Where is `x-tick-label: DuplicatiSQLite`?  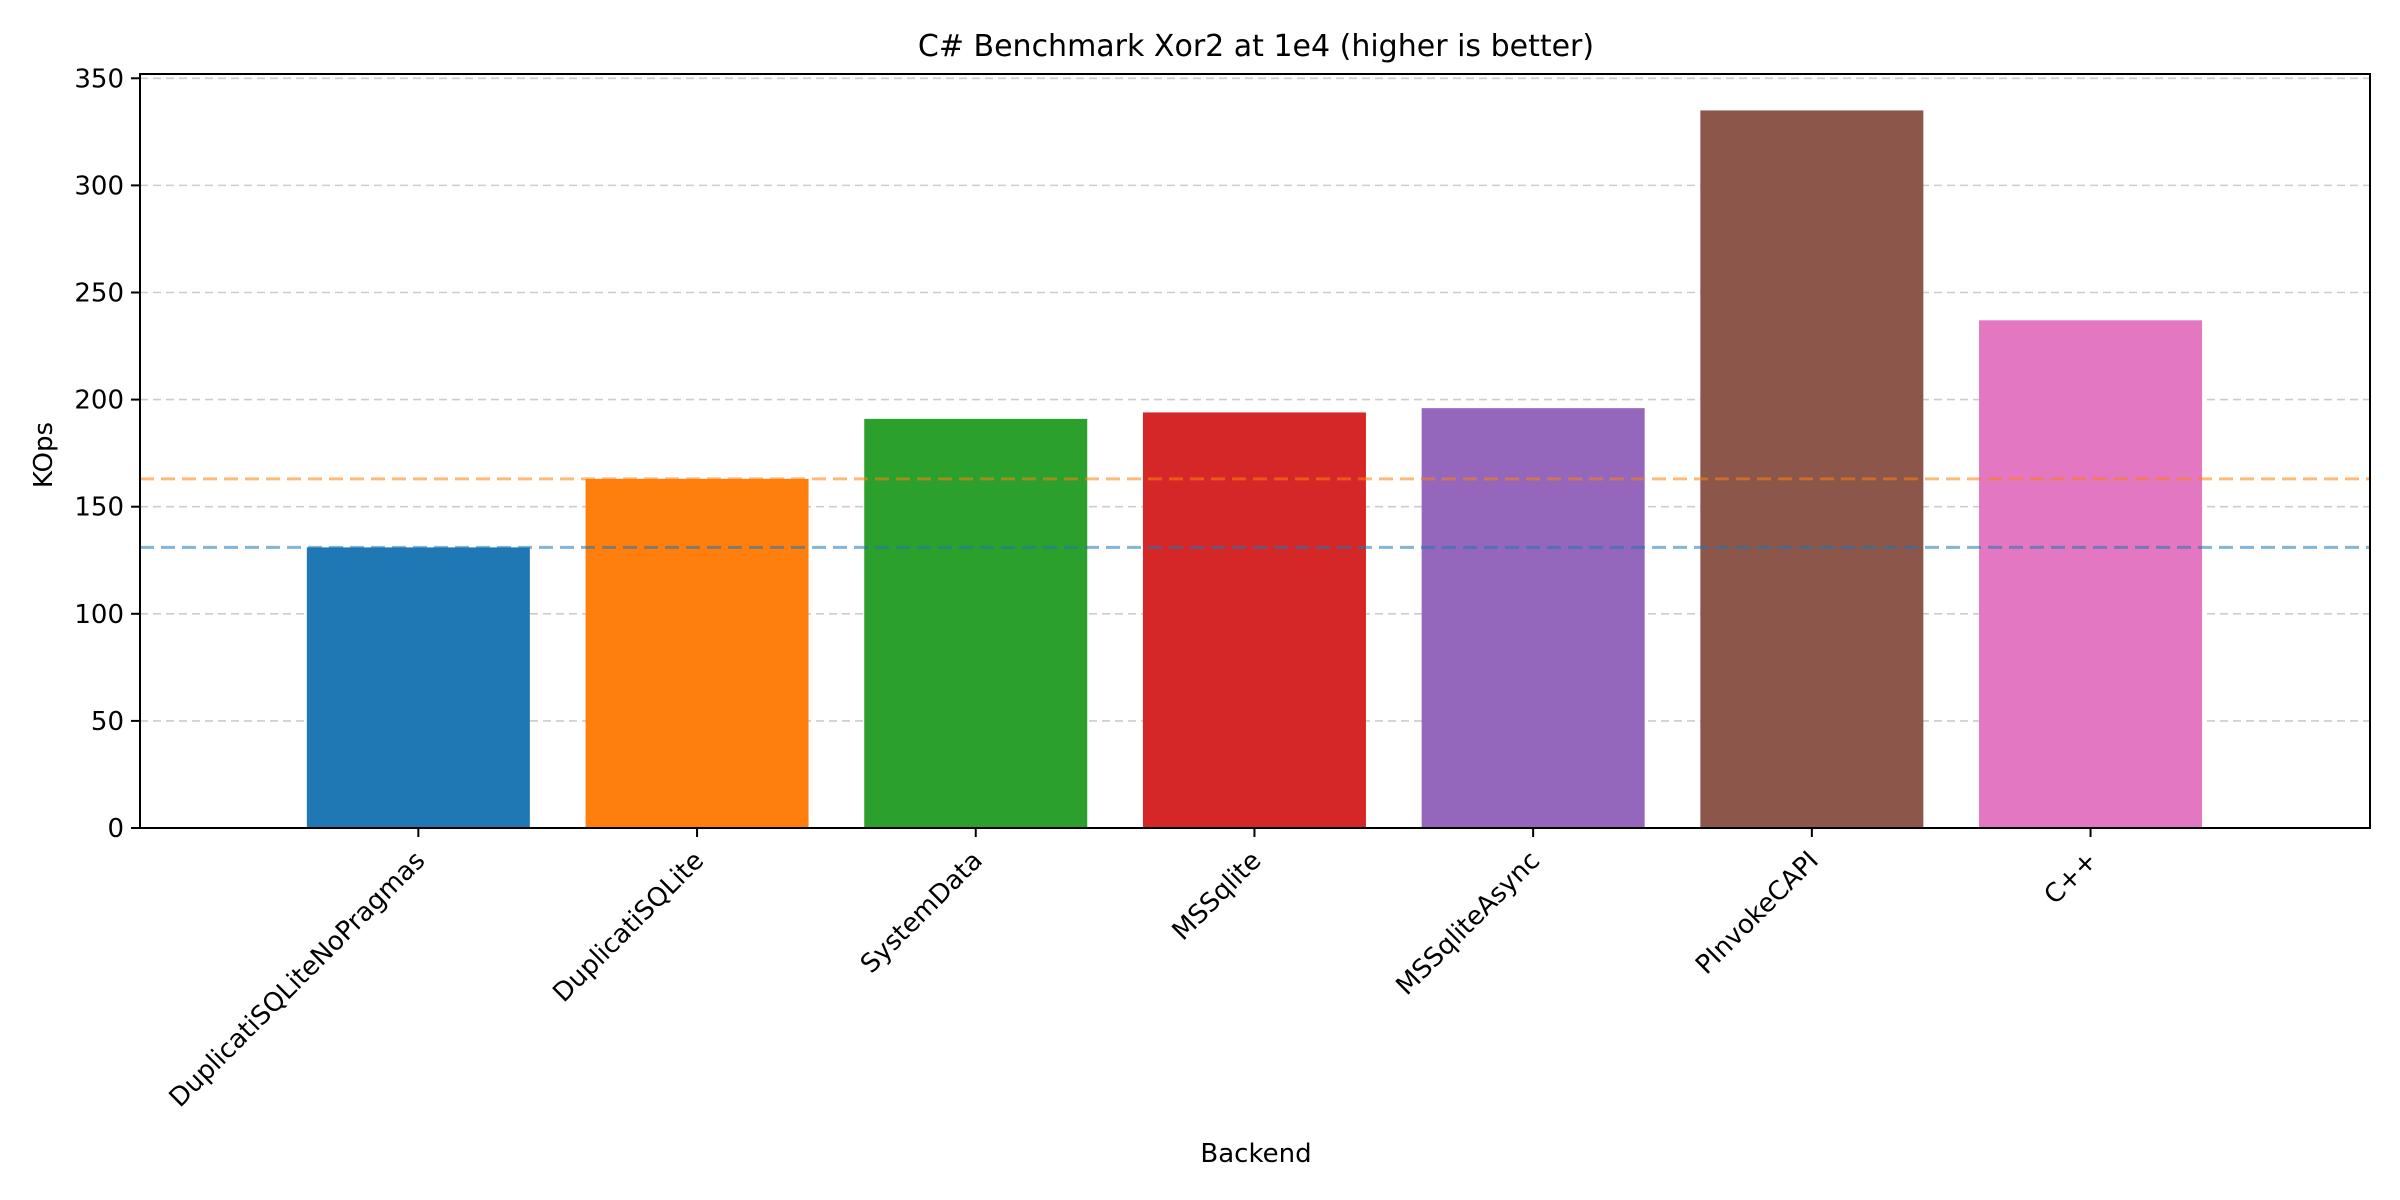
x-tick-label: DuplicatiSQLite is located at coordinates (628, 927).